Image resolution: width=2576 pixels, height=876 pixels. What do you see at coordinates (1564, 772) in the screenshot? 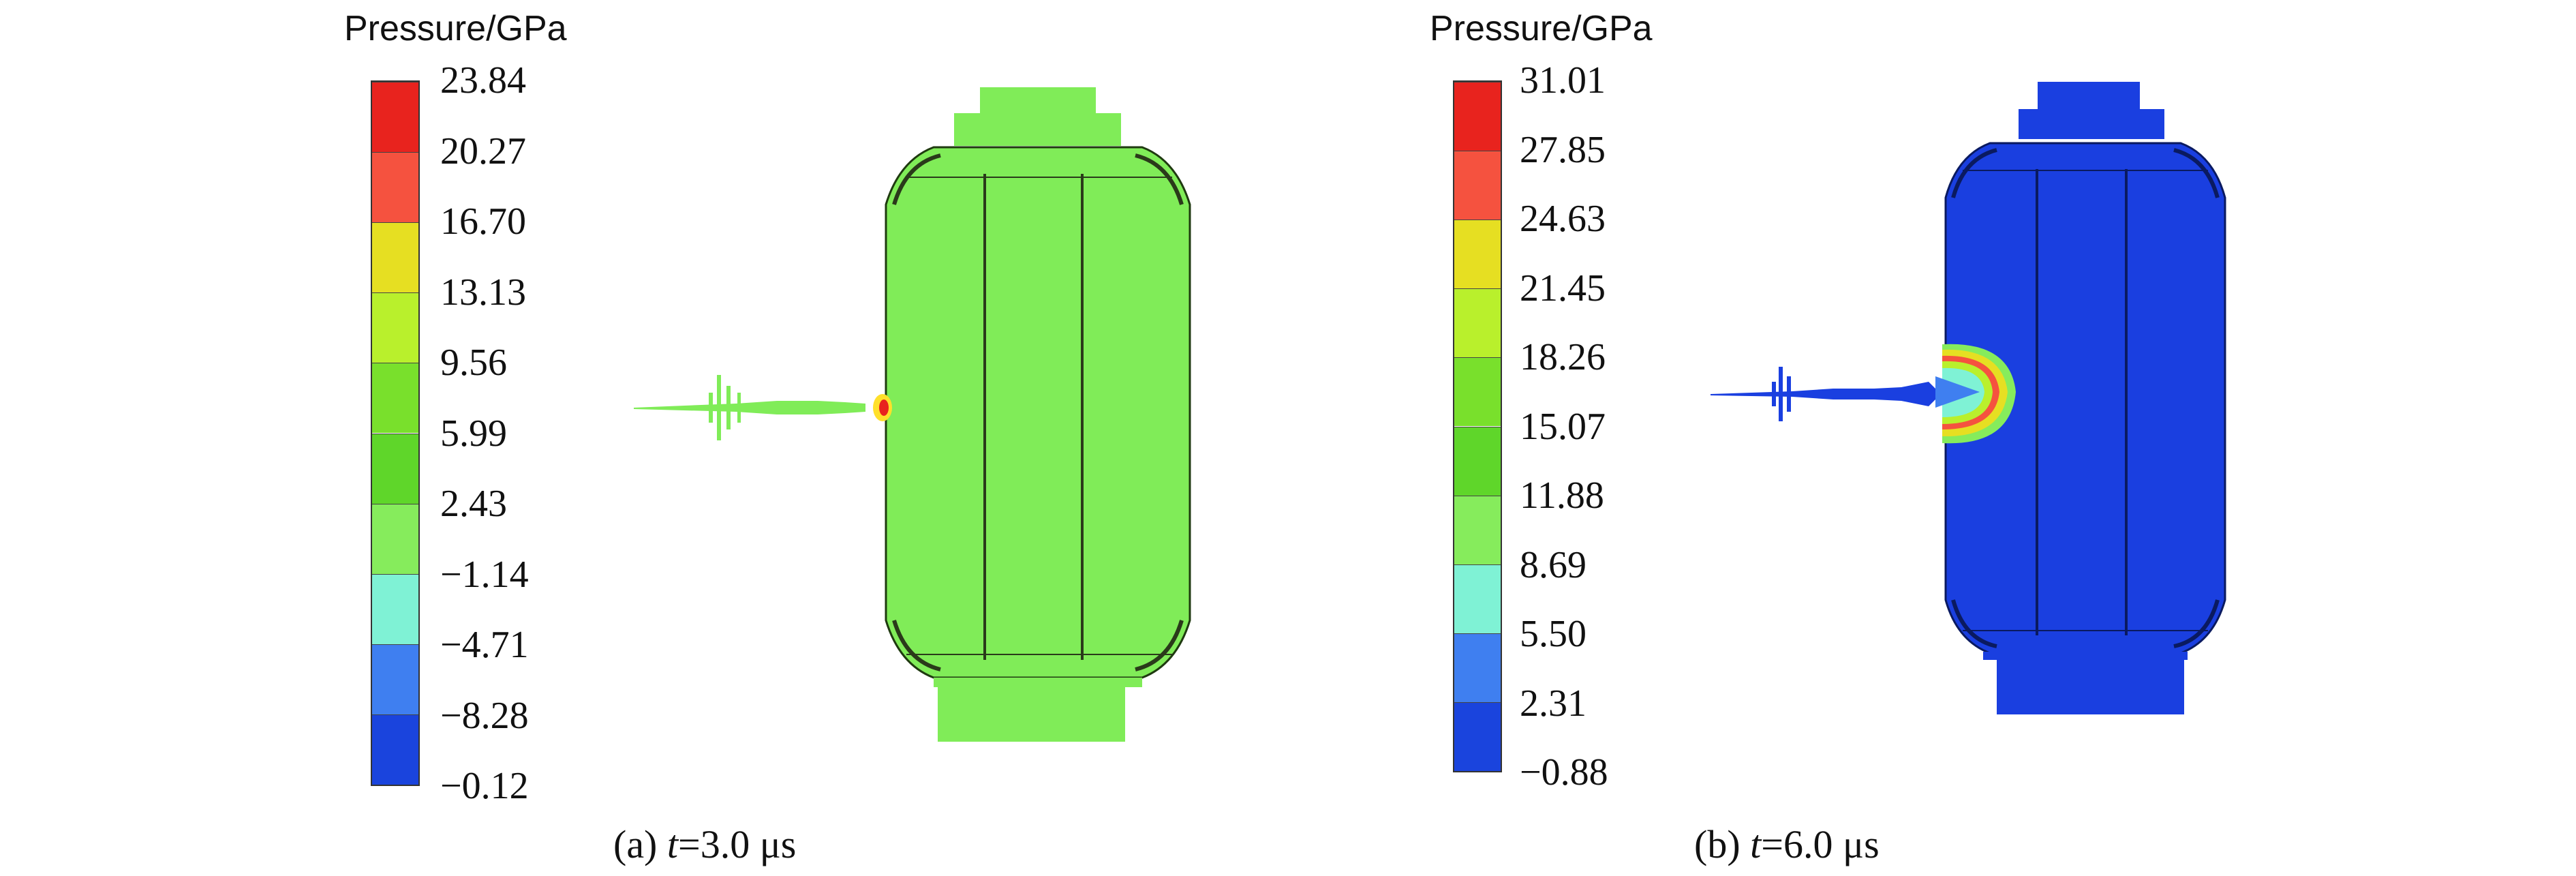
I see `colorbar-tick-label: −0.88` at bounding box center [1564, 772].